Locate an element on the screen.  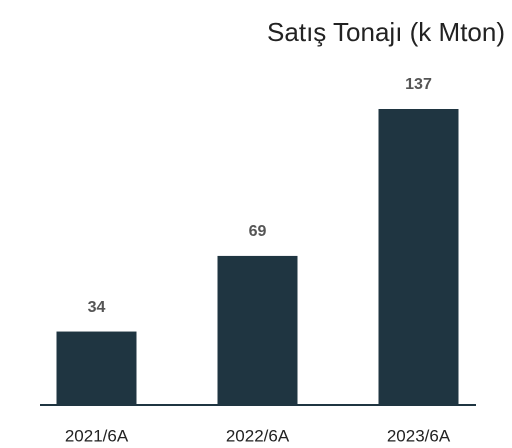
value-label: 137 is located at coordinates (418, 84).